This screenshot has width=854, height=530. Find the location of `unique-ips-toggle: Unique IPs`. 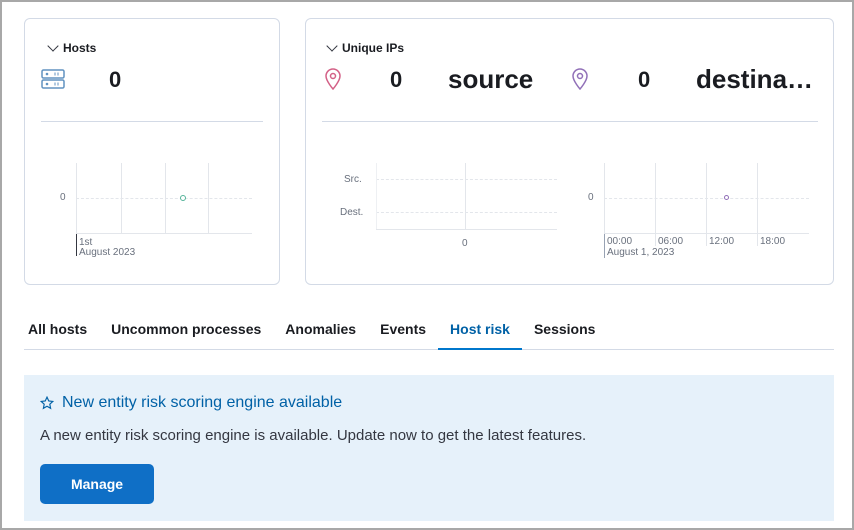

unique-ips-toggle: Unique IPs is located at coordinates (365, 47).